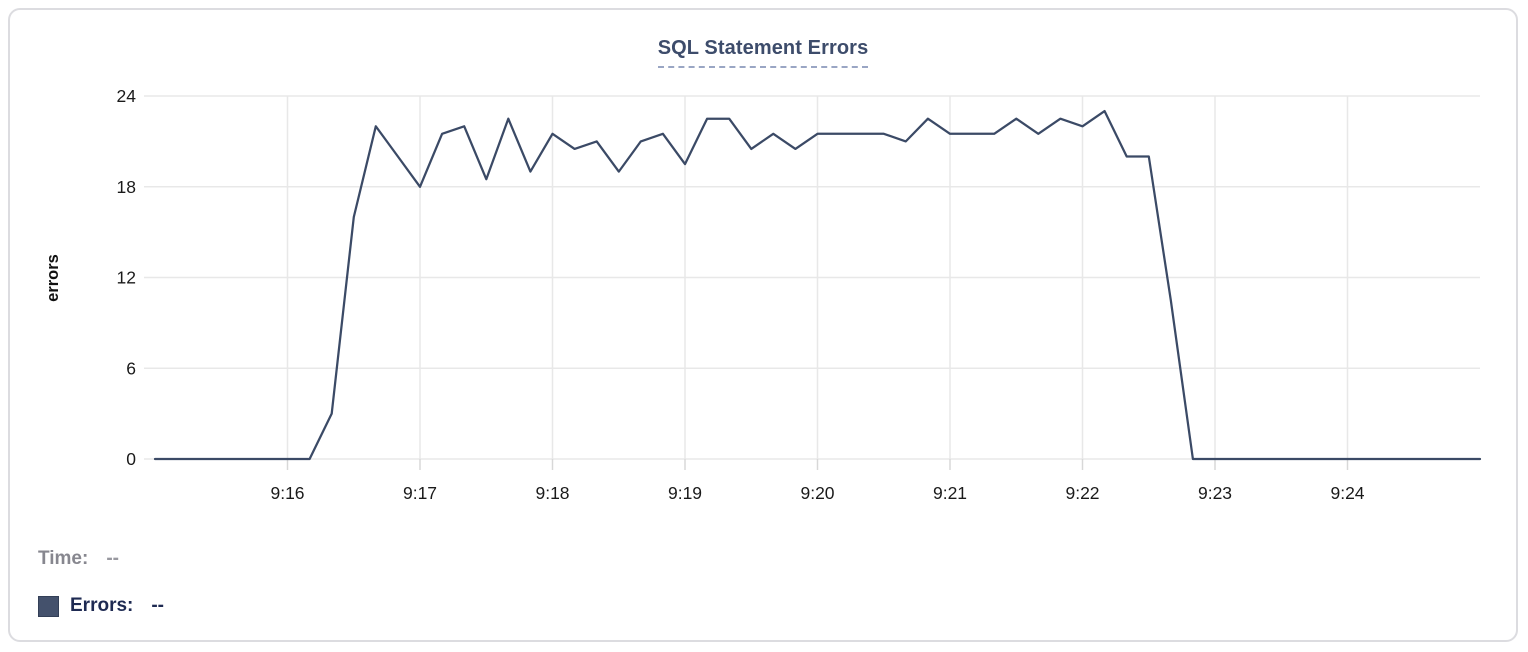 This screenshot has width=1528, height=652. What do you see at coordinates (287, 493) in the screenshot?
I see `x-tick-label: 9:16` at bounding box center [287, 493].